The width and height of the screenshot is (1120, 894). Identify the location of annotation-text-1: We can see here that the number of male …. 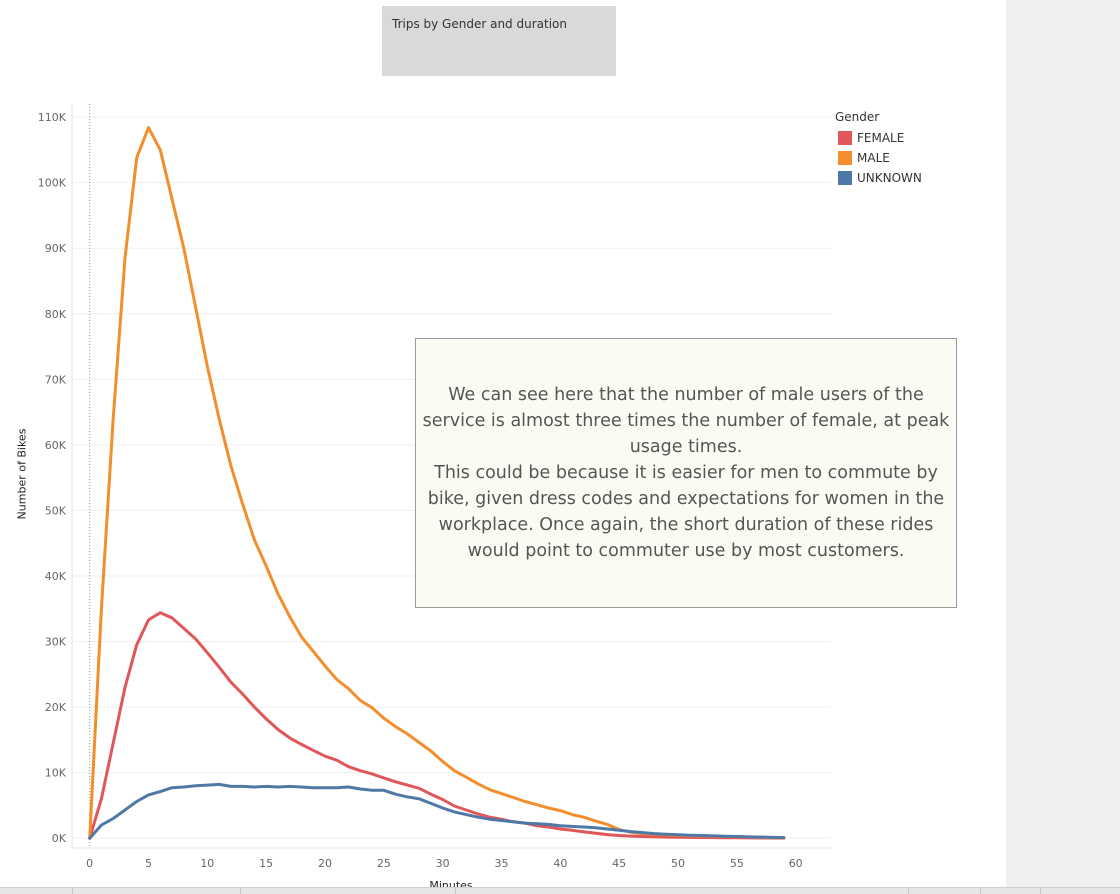
(686, 421).